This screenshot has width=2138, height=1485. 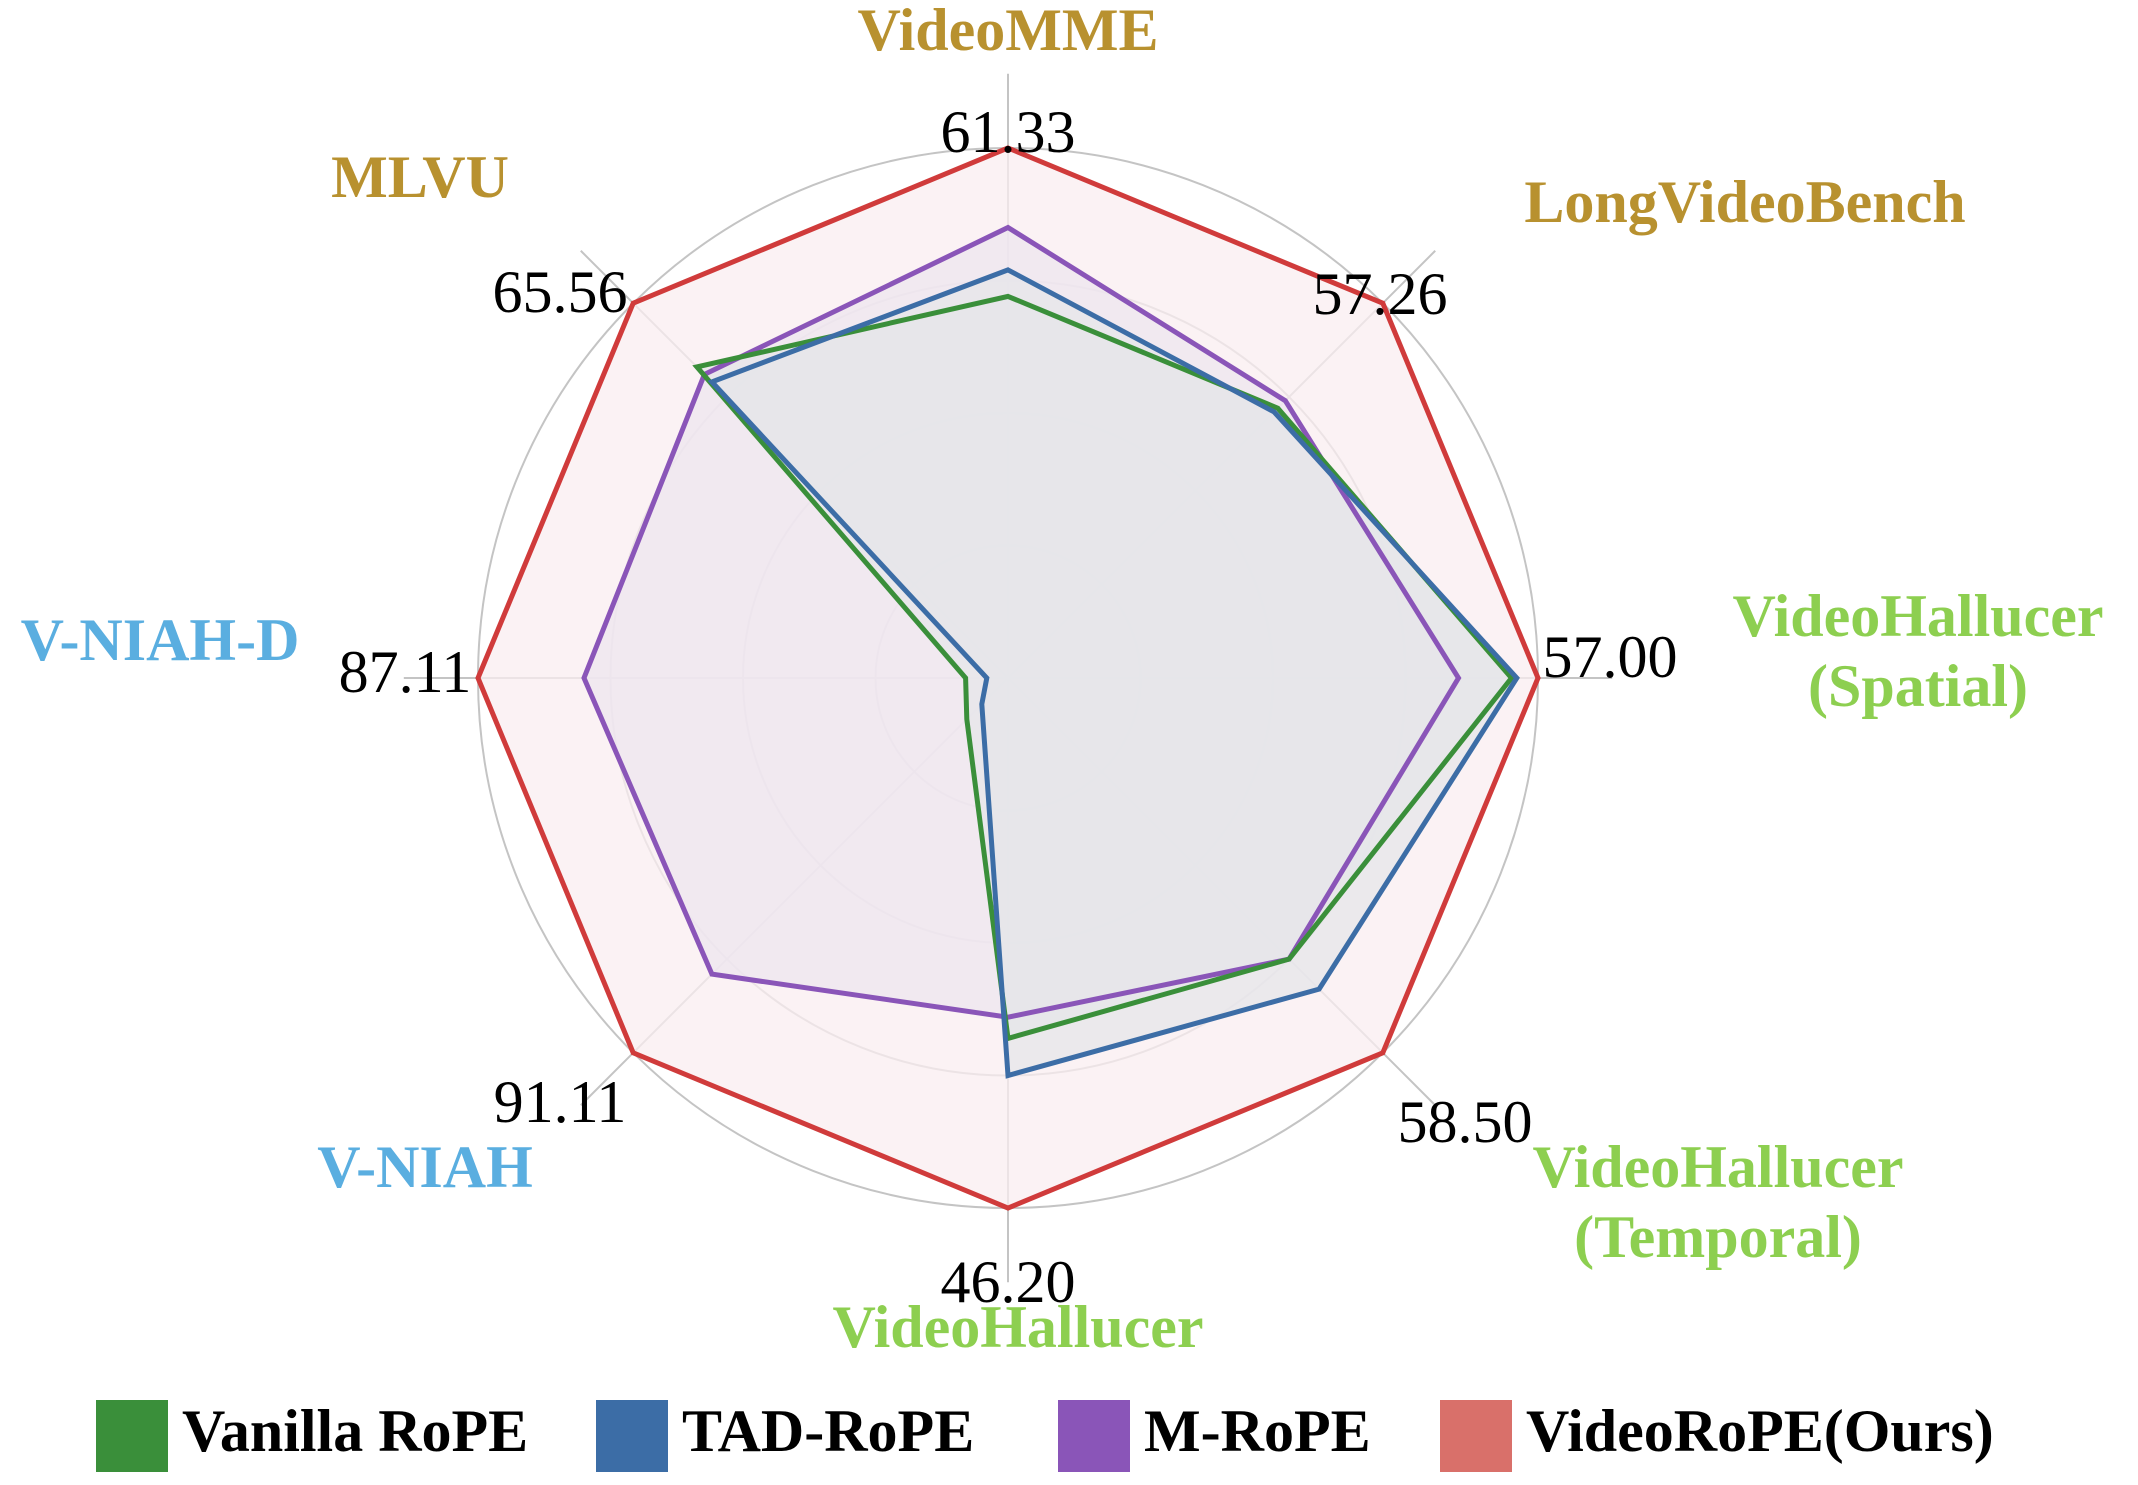 I want to click on legend-label: M-RoPE, so click(x=1257, y=1431).